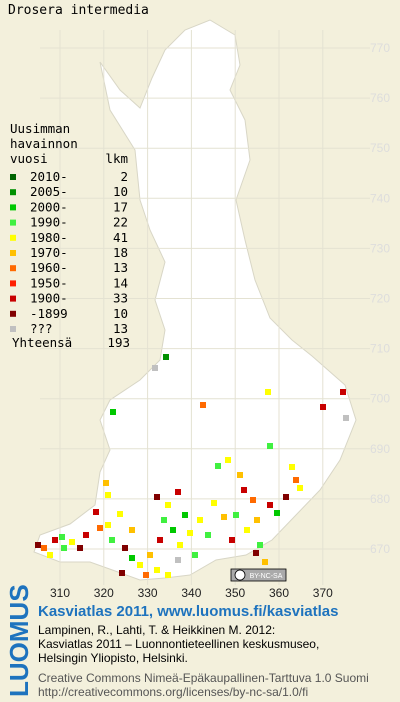  Describe the element at coordinates (240, 575) in the screenshot. I see `badge-icon` at that location.